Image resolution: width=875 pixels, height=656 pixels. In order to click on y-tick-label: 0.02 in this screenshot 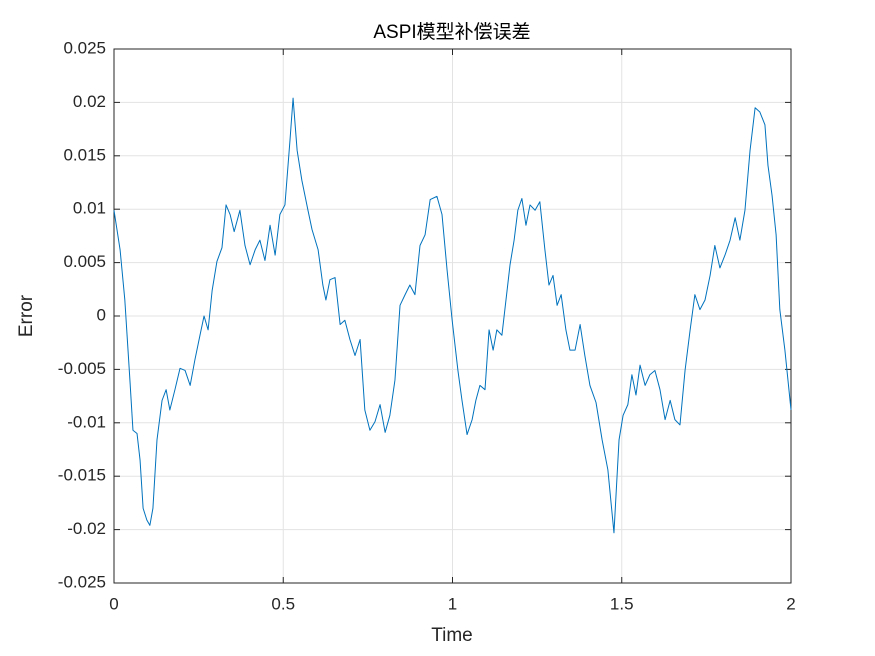, I will do `click(89, 101)`.